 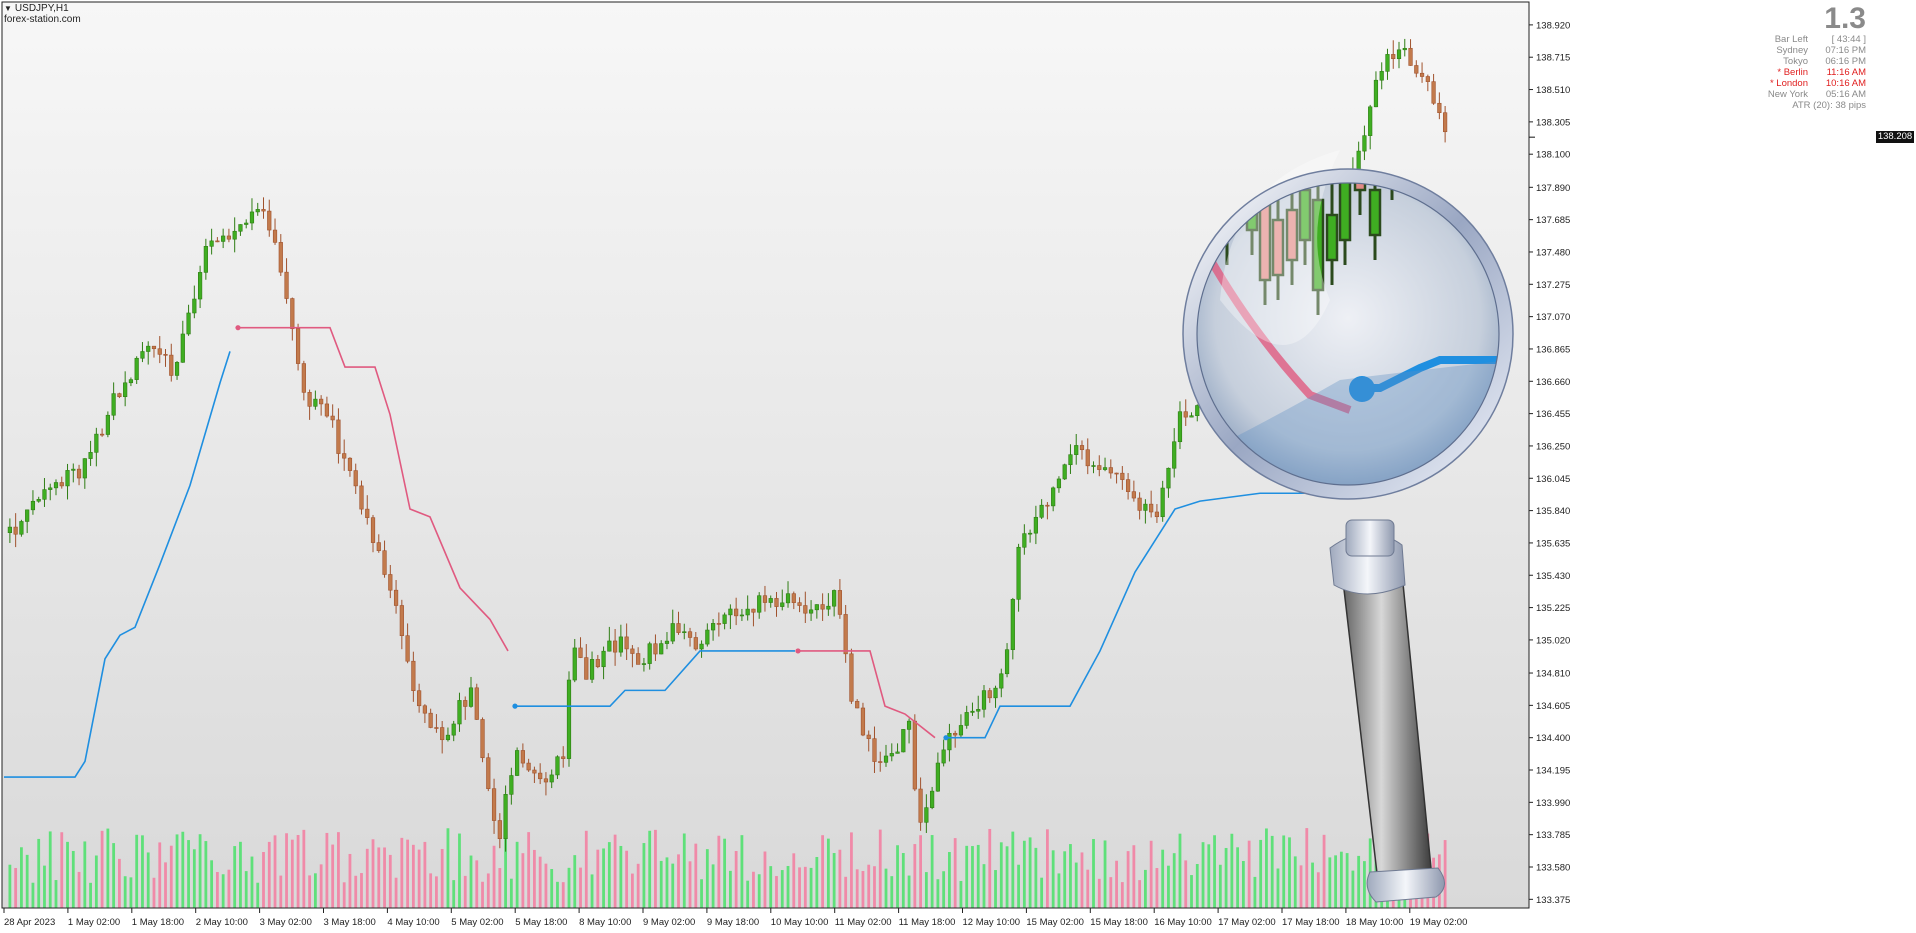 I want to click on y-tick-label: 136.045, so click(x=1553, y=479).